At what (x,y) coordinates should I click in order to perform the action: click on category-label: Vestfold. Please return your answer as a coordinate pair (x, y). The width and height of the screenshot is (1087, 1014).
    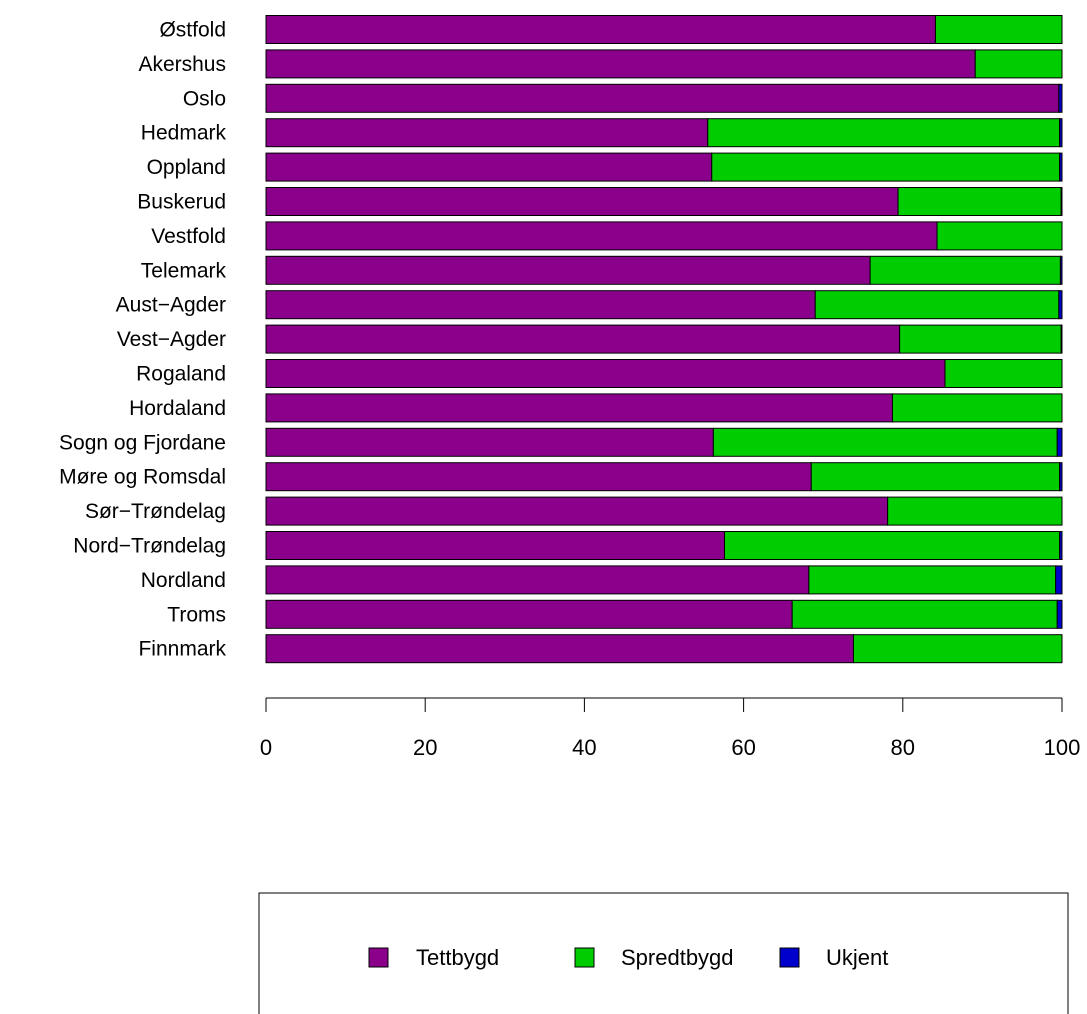
    Looking at the image, I should click on (188, 236).